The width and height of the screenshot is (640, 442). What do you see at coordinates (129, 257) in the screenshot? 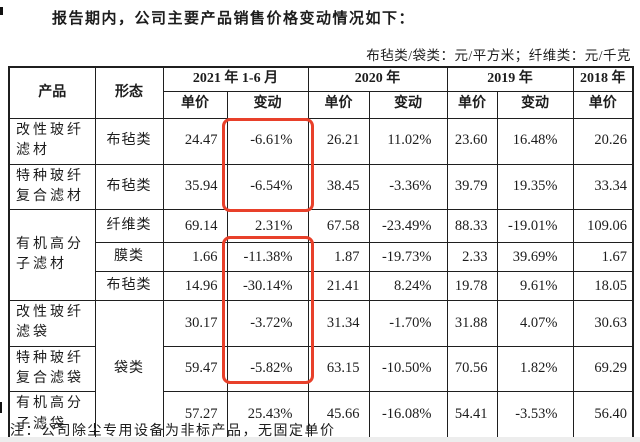
I see `form-cell: 膜类` at bounding box center [129, 257].